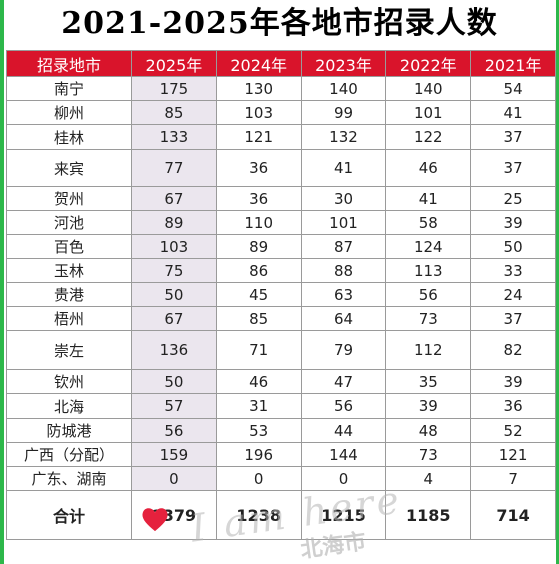 This screenshot has height=564, width=559. Describe the element at coordinates (513, 88) in the screenshot. I see `value-cell: 54` at that location.